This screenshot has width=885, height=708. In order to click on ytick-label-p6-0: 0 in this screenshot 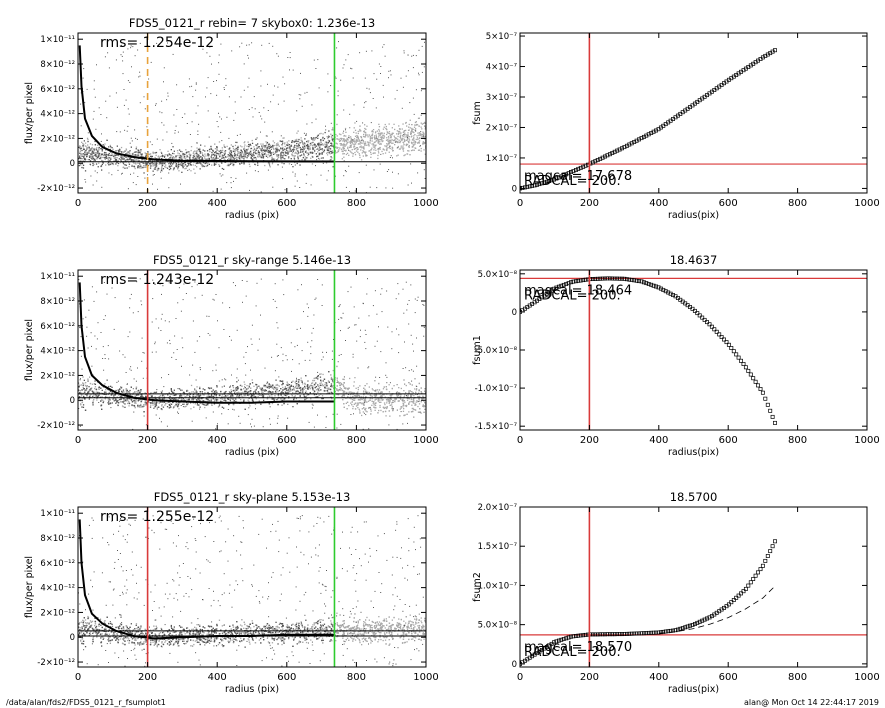, I will do `click(514, 665)`.